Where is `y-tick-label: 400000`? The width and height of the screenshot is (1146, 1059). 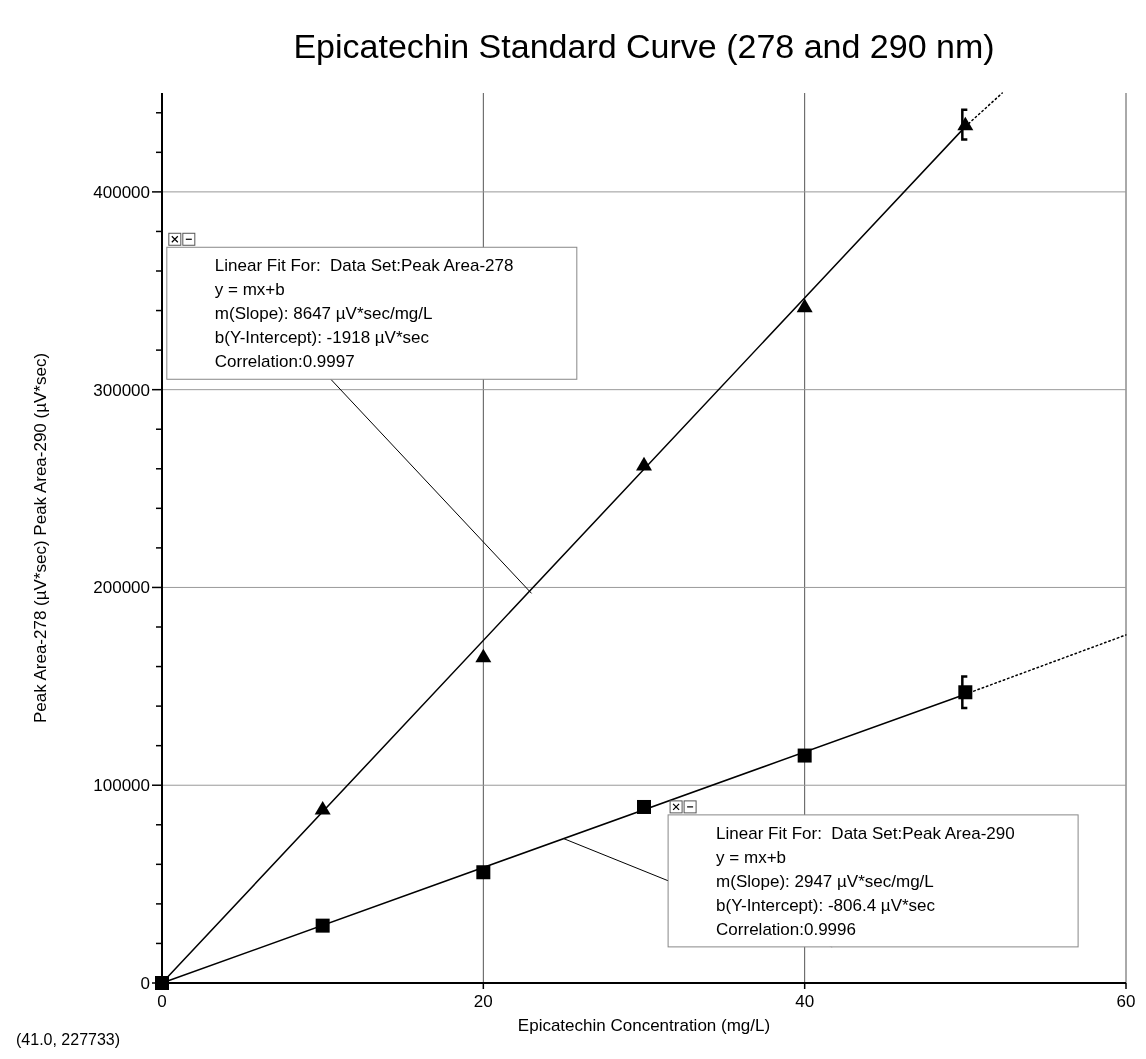
y-tick-label: 400000 is located at coordinates (121, 192).